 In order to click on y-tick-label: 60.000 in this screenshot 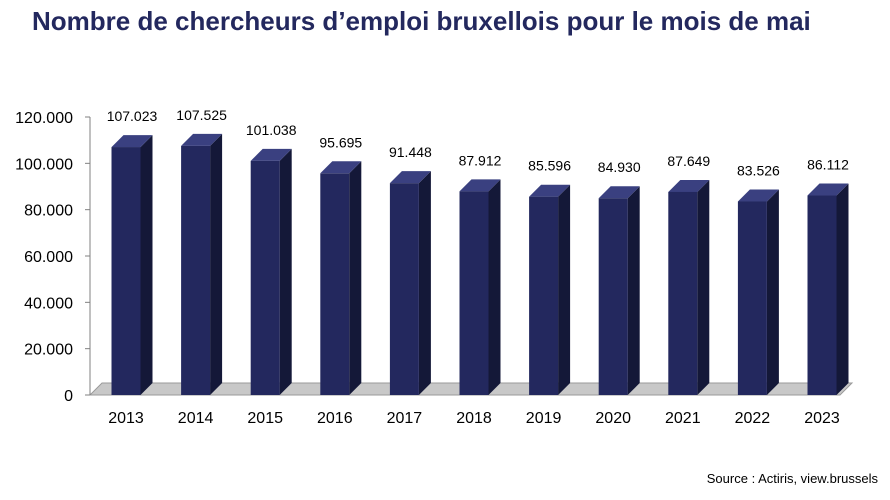, I will do `click(48, 257)`.